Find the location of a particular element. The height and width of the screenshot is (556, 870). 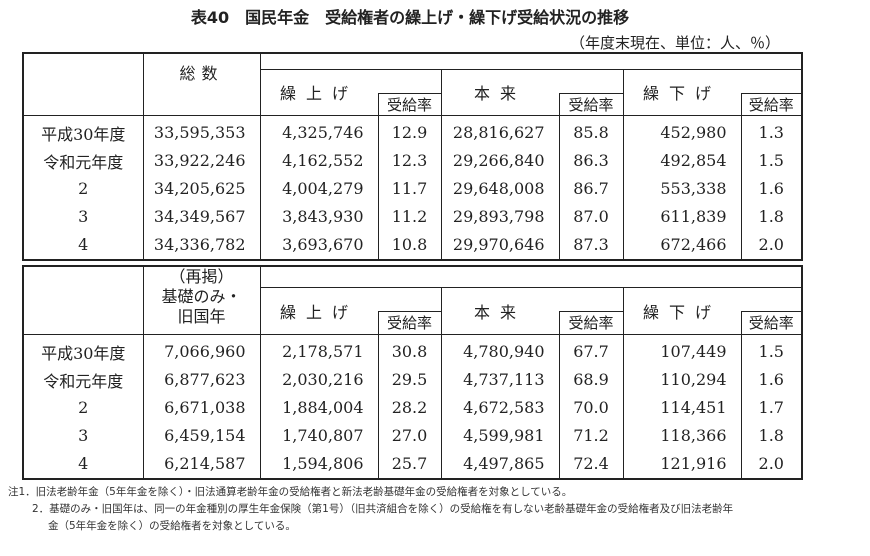

cell-kuriage-rate: 28.2 is located at coordinates (409, 407).